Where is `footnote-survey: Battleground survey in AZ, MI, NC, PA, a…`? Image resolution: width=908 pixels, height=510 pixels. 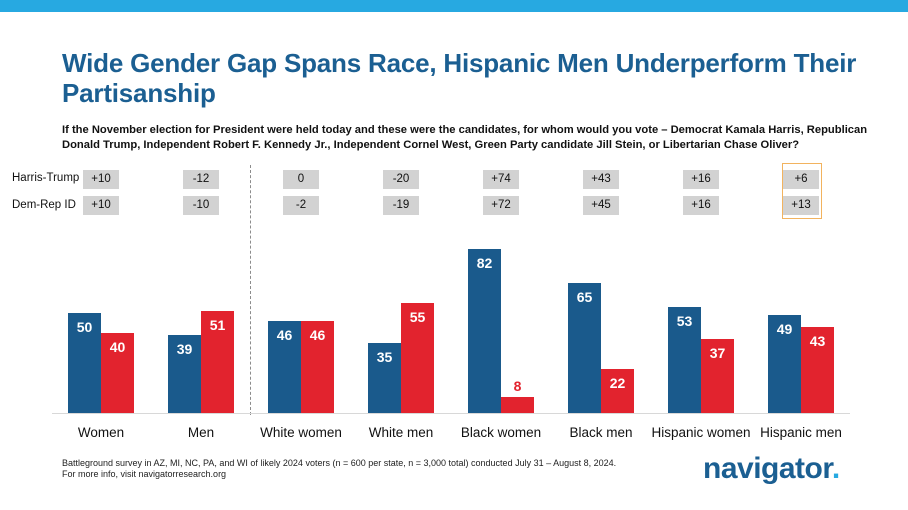 footnote-survey: Battleground survey in AZ, MI, NC, PA, a… is located at coordinates (339, 463).